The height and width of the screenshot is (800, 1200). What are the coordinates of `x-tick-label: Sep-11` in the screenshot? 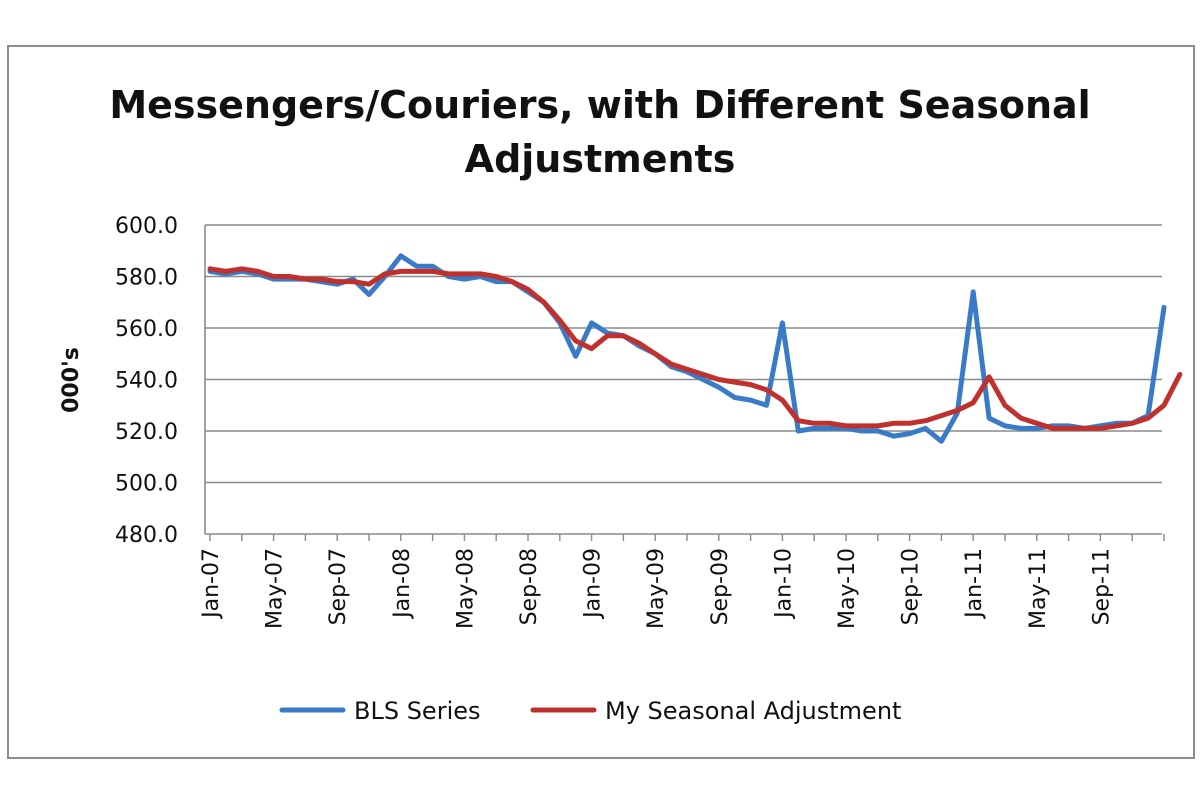 It's located at (1101, 586).